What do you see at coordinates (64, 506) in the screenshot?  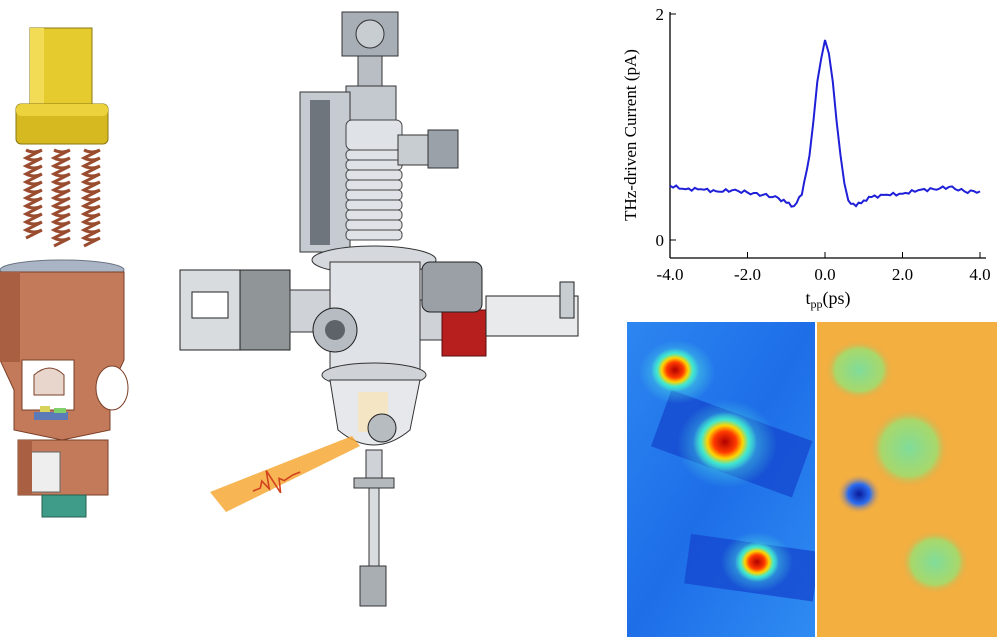 I see `teal-connector` at bounding box center [64, 506].